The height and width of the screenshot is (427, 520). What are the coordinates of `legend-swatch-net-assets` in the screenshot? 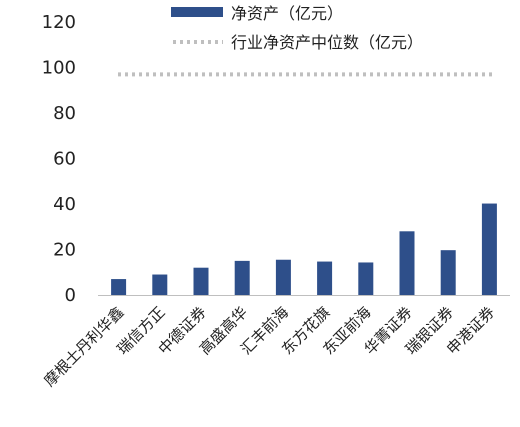 It's located at (197, 12).